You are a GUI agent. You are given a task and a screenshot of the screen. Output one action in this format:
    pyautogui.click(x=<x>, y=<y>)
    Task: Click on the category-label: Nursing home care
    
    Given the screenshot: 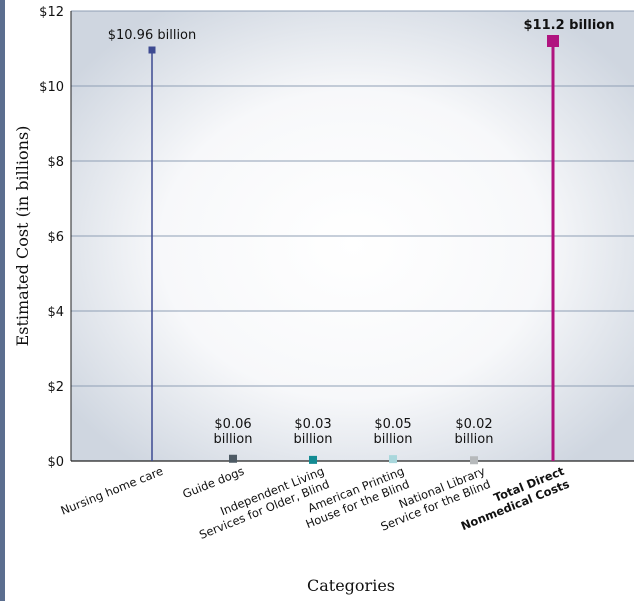 What is the action you would take?
    pyautogui.click(x=112, y=491)
    